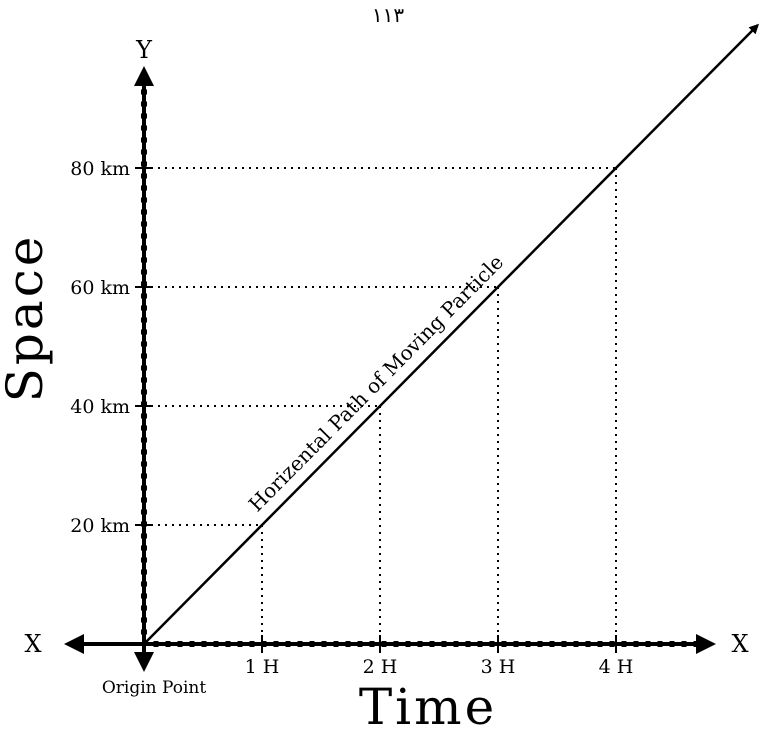  Describe the element at coordinates (439, 656) in the screenshot. I see `x-ticks: 1 H 2 H 3 H 4 H` at that location.